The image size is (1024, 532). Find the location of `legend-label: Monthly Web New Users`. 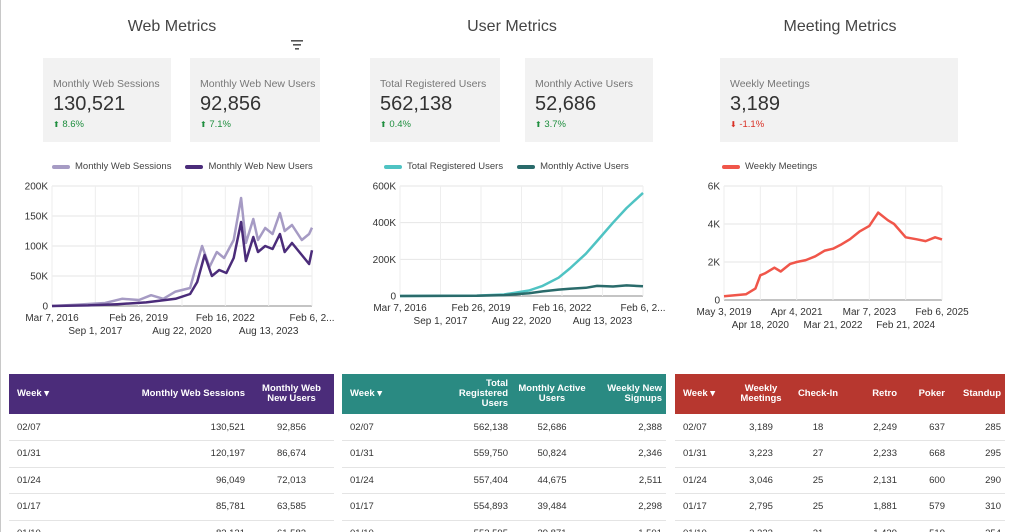

legend-label: Monthly Web New Users is located at coordinates (260, 166).